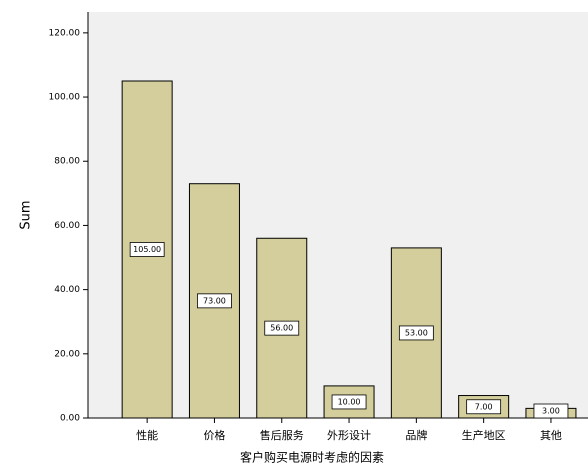  I want to click on x-tick-label: 售后服务, so click(282, 435).